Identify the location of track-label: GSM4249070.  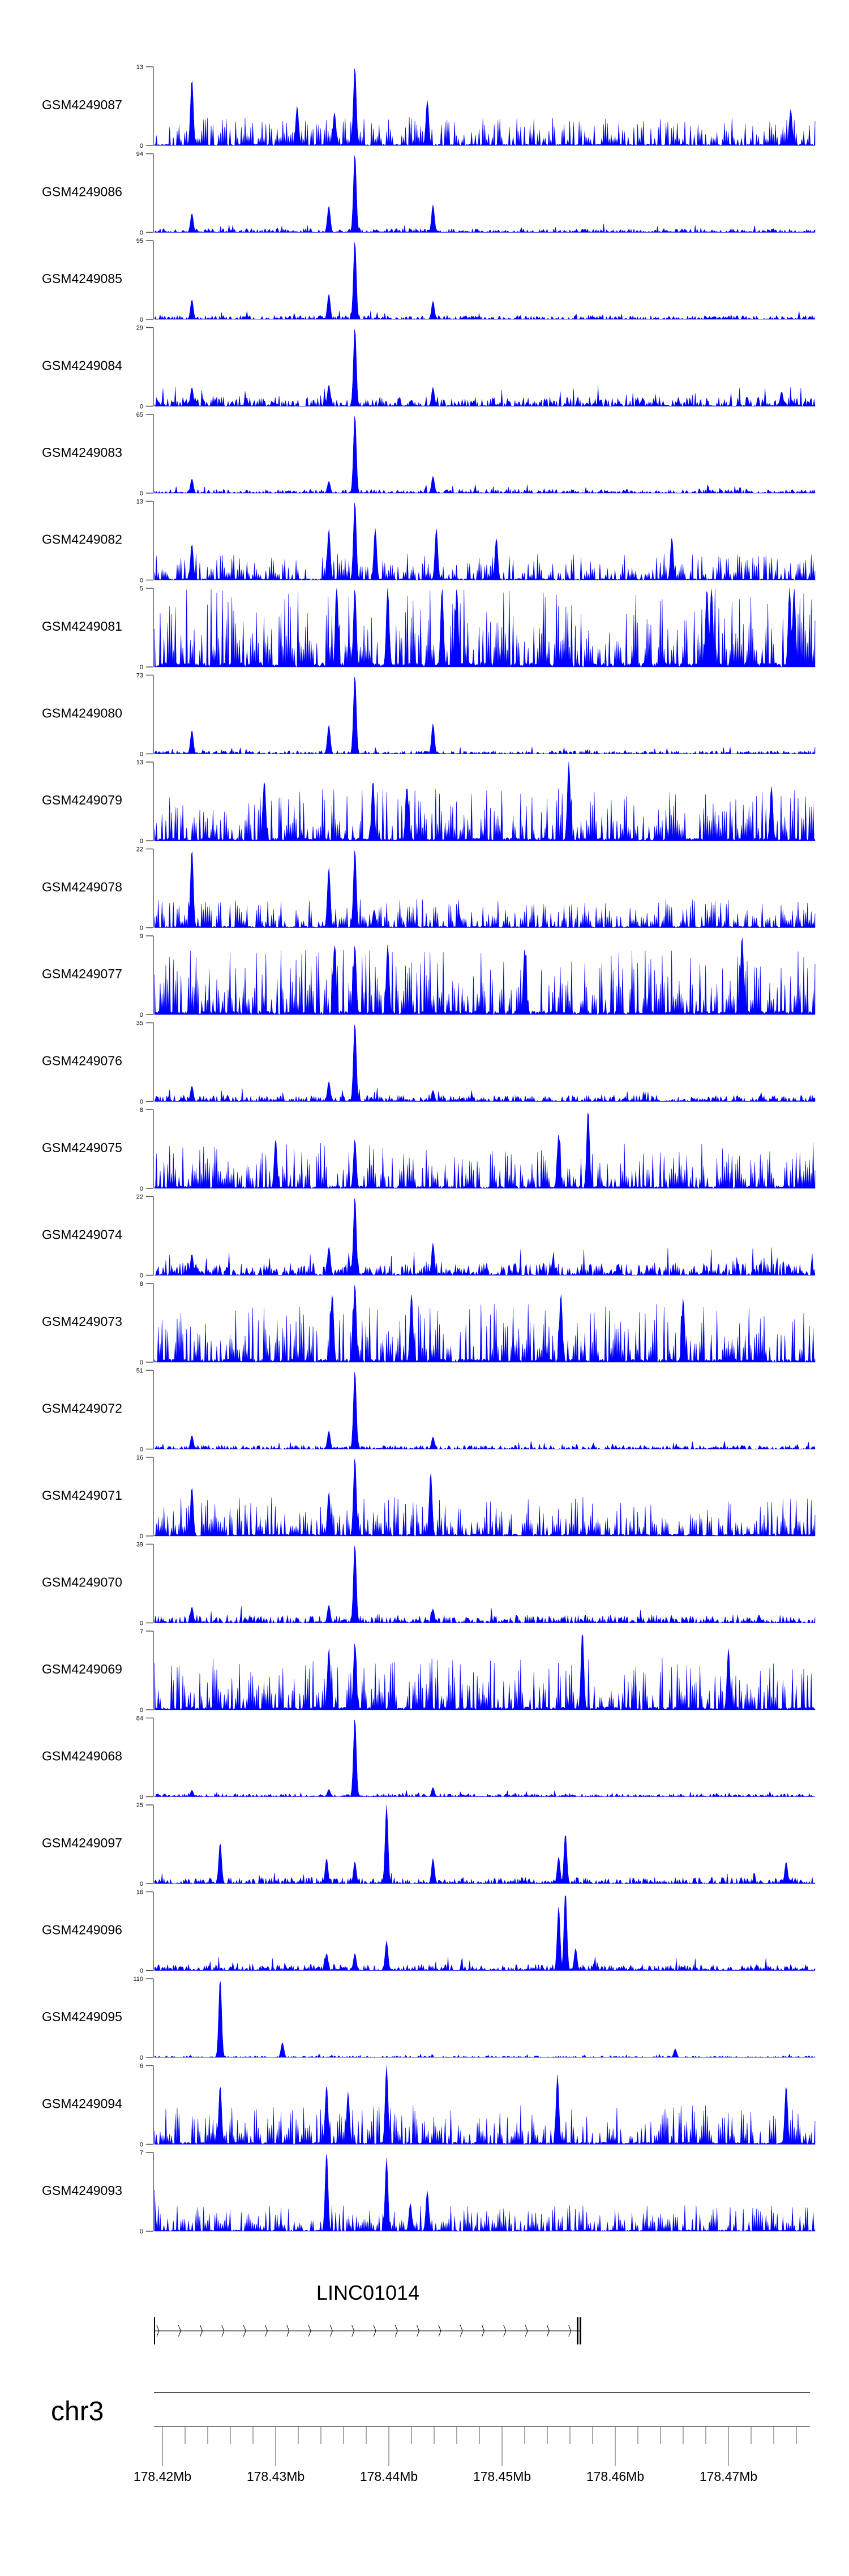
(82, 1582).